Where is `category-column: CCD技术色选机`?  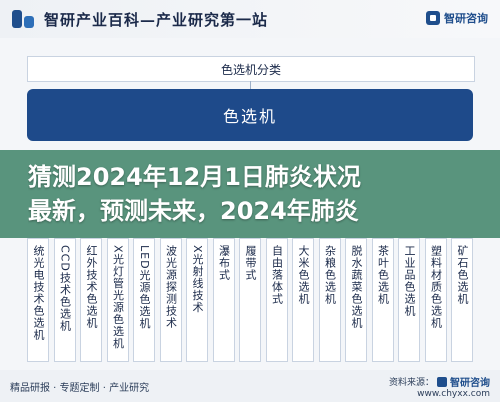
category-column: CCD技术色选机 is located at coordinates (64, 300).